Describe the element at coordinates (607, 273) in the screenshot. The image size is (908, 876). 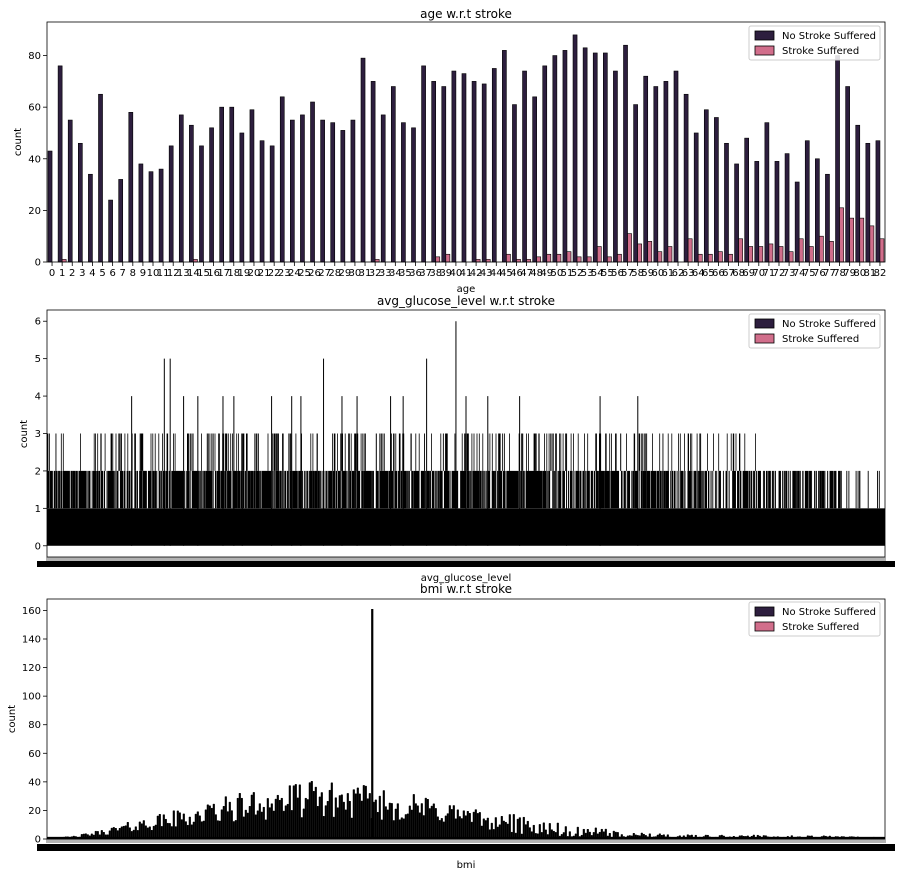
I see `age-x-tick-label-55: 55` at that location.